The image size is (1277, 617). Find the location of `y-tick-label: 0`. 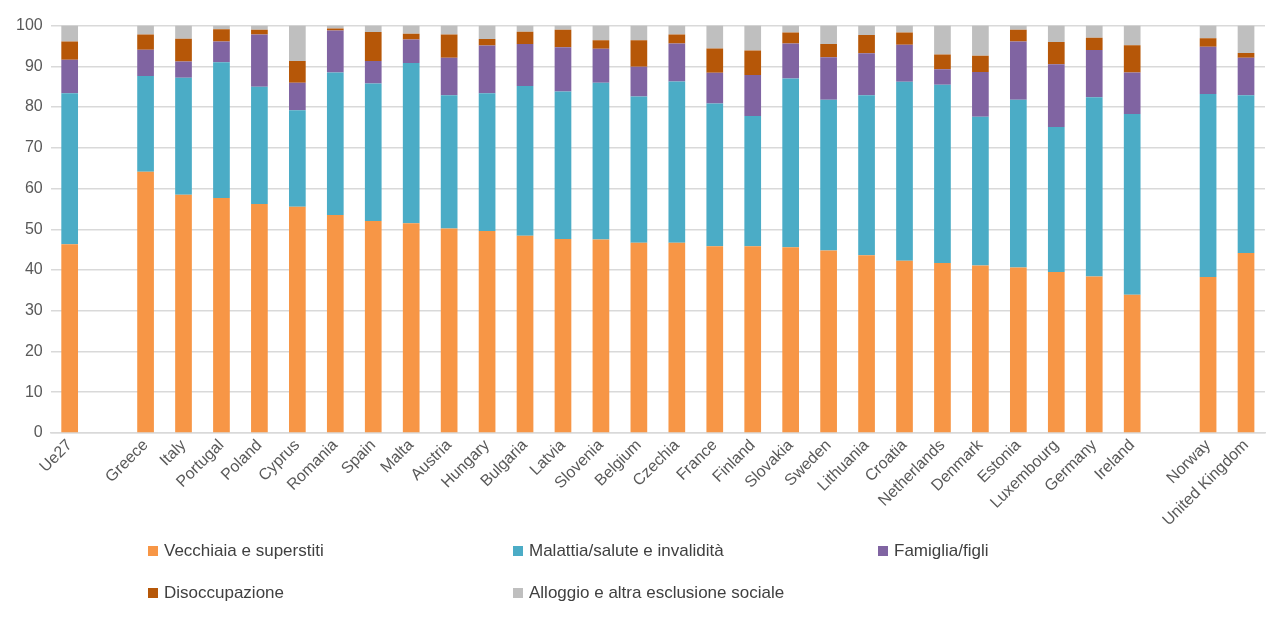

y-tick-label: 0 is located at coordinates (38, 432).